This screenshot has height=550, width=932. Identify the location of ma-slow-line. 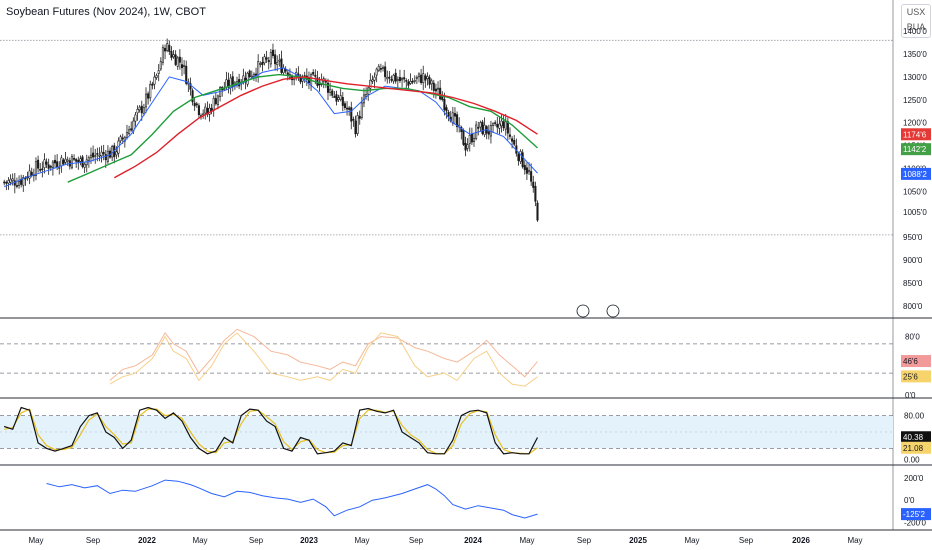
(325, 127).